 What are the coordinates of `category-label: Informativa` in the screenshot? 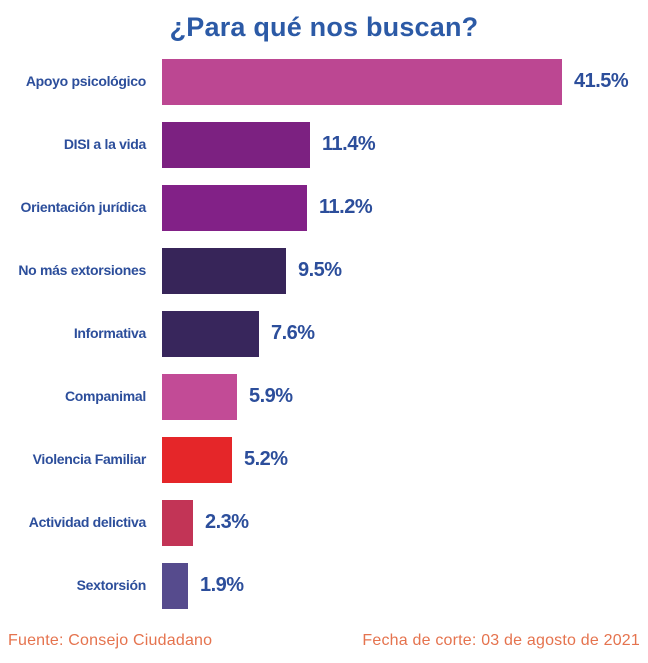 It's located at (109, 333).